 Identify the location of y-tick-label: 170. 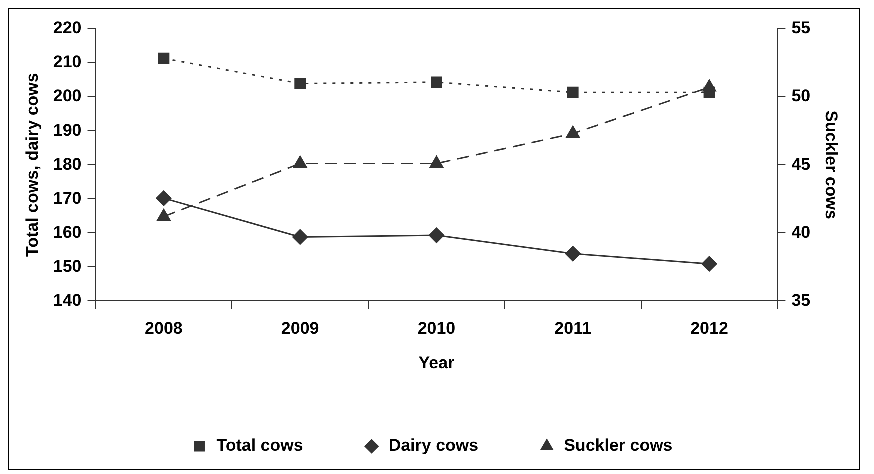
(67, 198).